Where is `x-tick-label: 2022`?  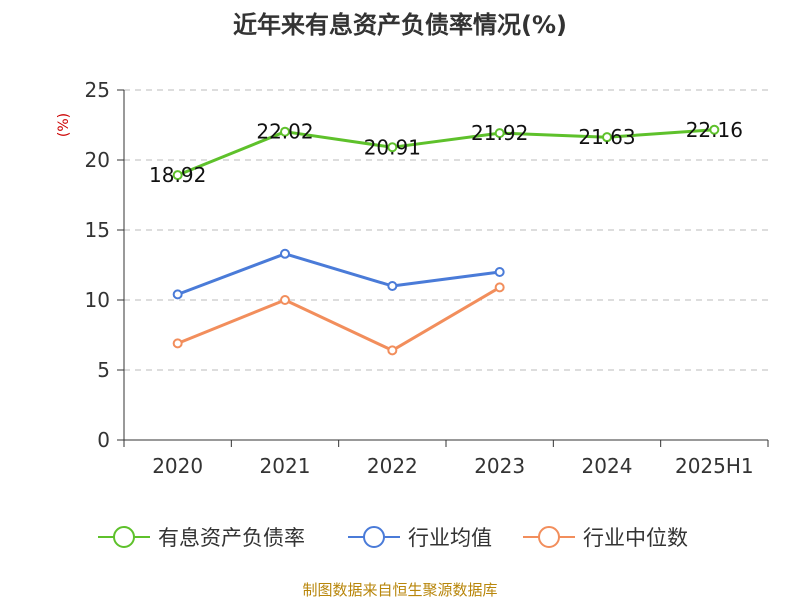 x-tick-label: 2022 is located at coordinates (392, 466).